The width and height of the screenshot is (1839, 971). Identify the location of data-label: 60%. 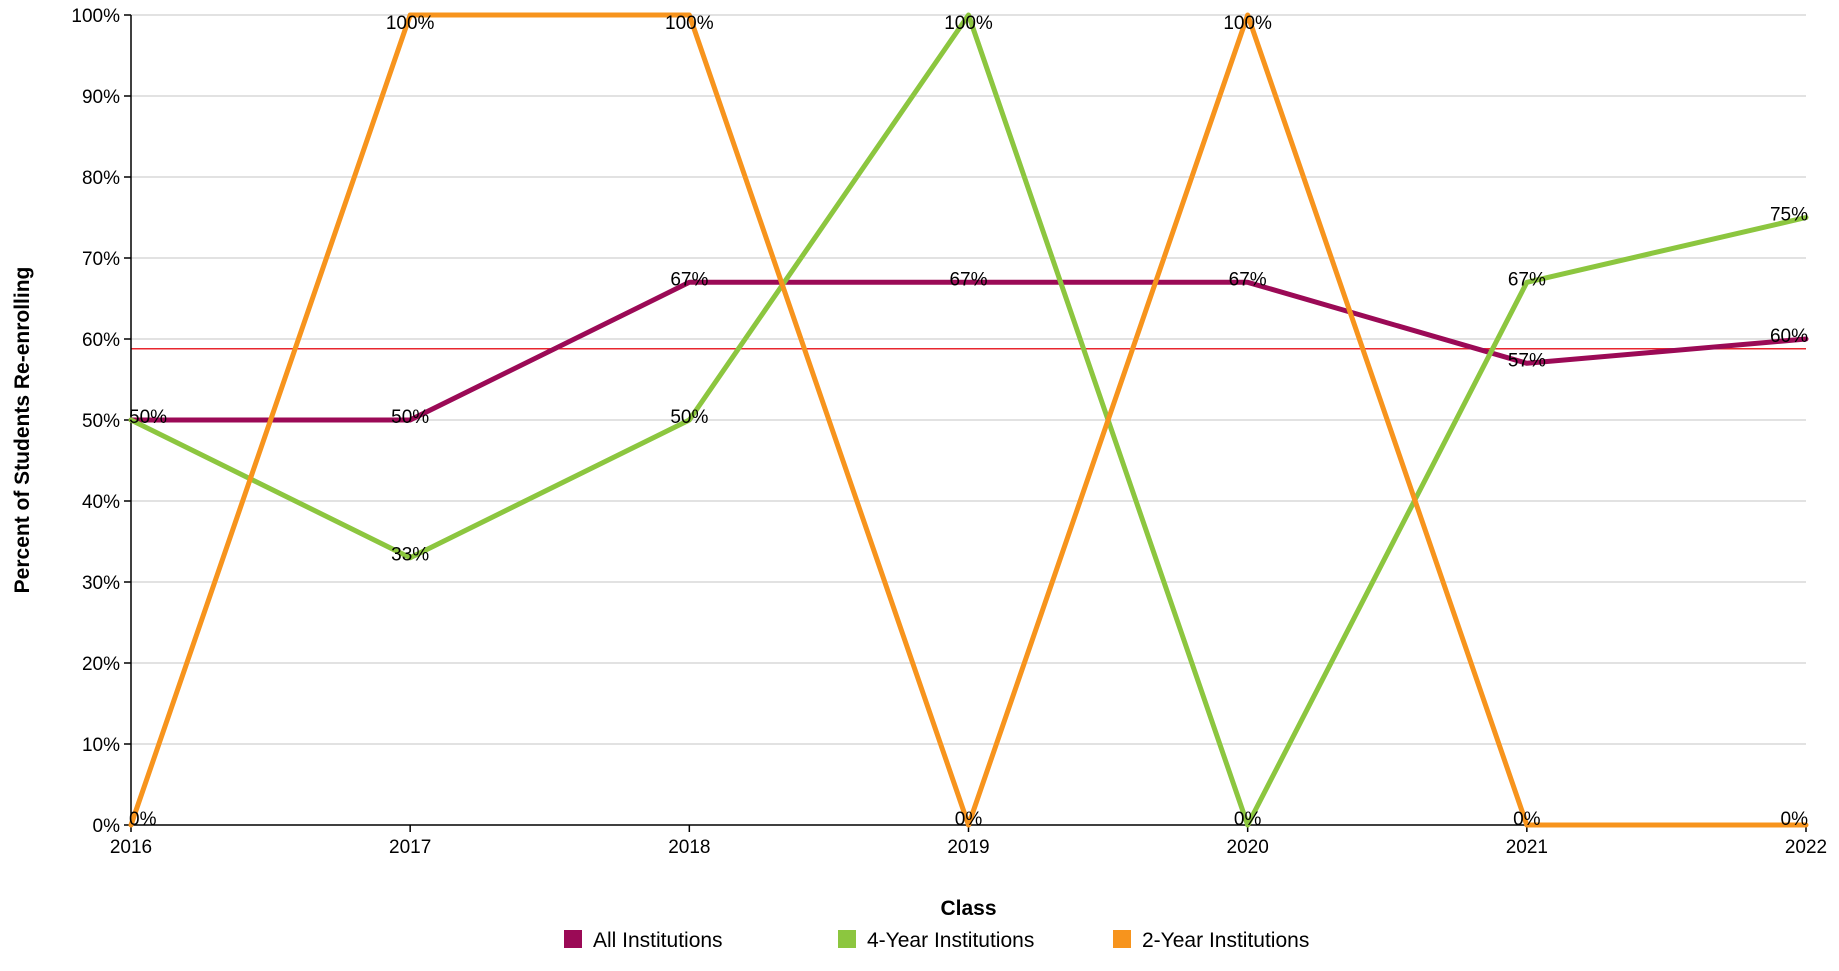
(1789, 336).